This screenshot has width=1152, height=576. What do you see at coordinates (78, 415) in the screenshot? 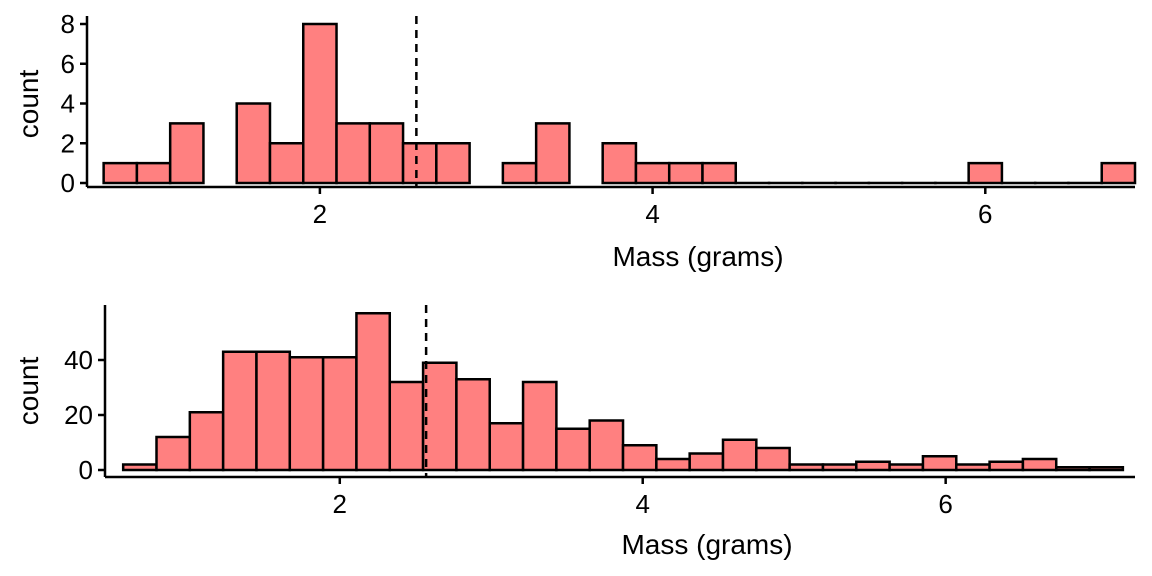
I see `y-tick-label: 20` at bounding box center [78, 415].